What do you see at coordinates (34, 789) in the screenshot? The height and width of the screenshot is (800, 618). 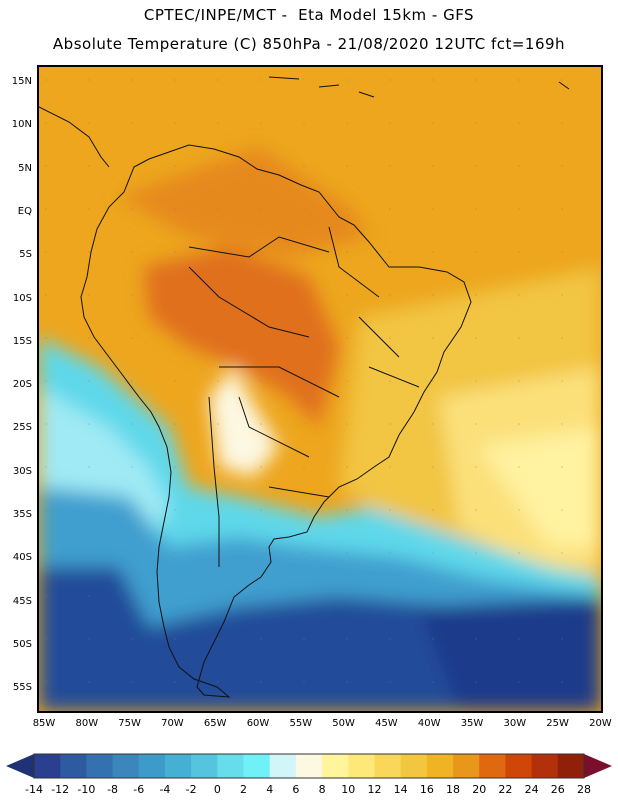 I see `colorbar-label: -14` at bounding box center [34, 789].